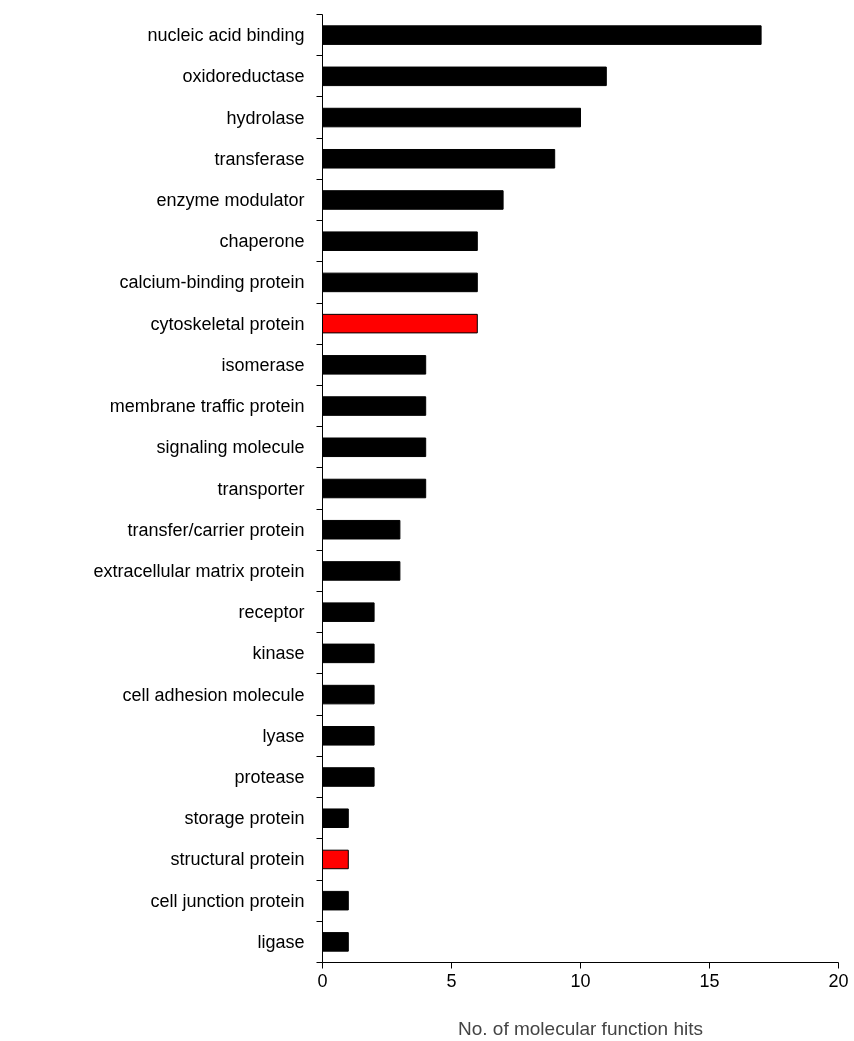  What do you see at coordinates (244, 818) in the screenshot?
I see `y-tick-label: storage protein` at bounding box center [244, 818].